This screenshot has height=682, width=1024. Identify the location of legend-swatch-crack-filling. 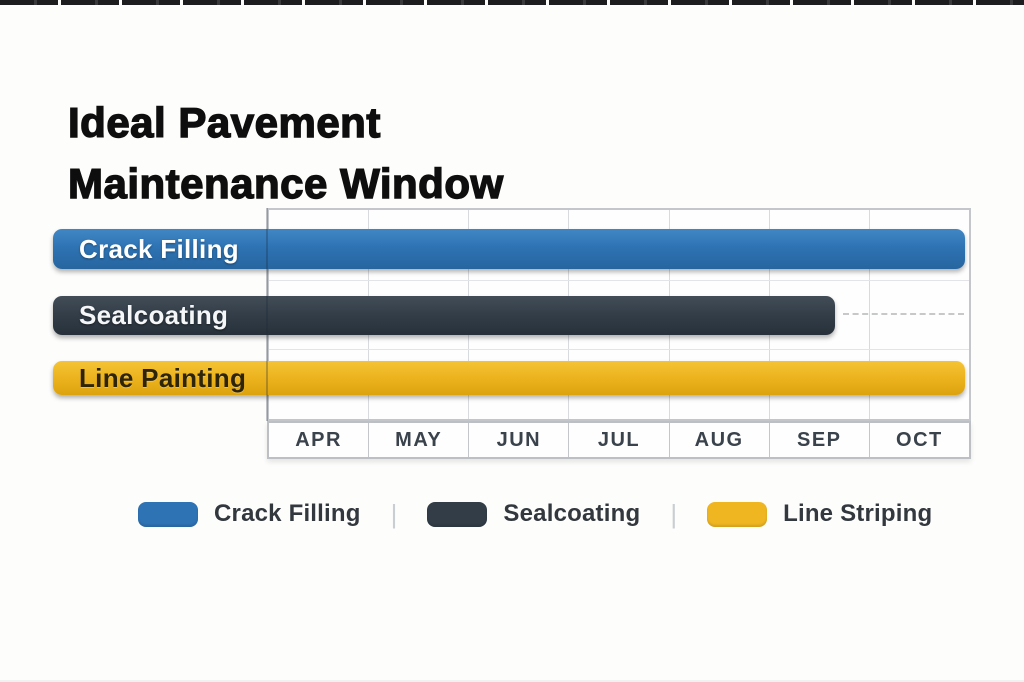
(168, 514).